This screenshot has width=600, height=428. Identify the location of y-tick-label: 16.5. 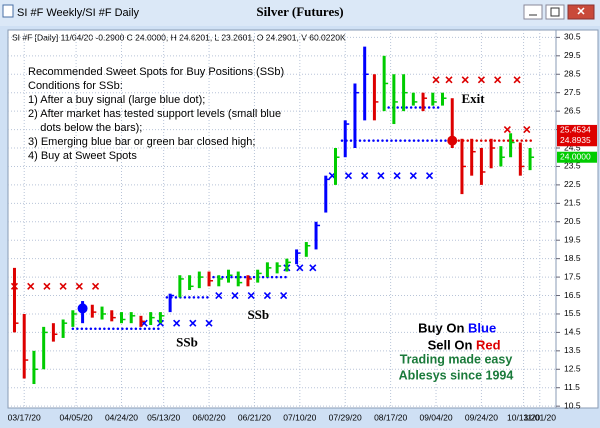
(572, 295).